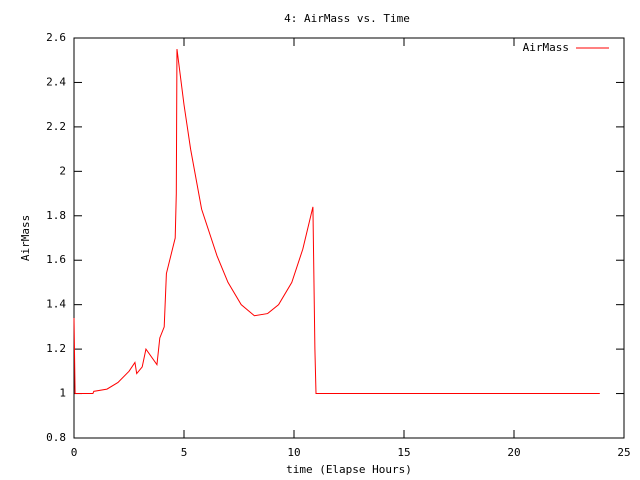  I want to click on x-tick-label: 5, so click(184, 452).